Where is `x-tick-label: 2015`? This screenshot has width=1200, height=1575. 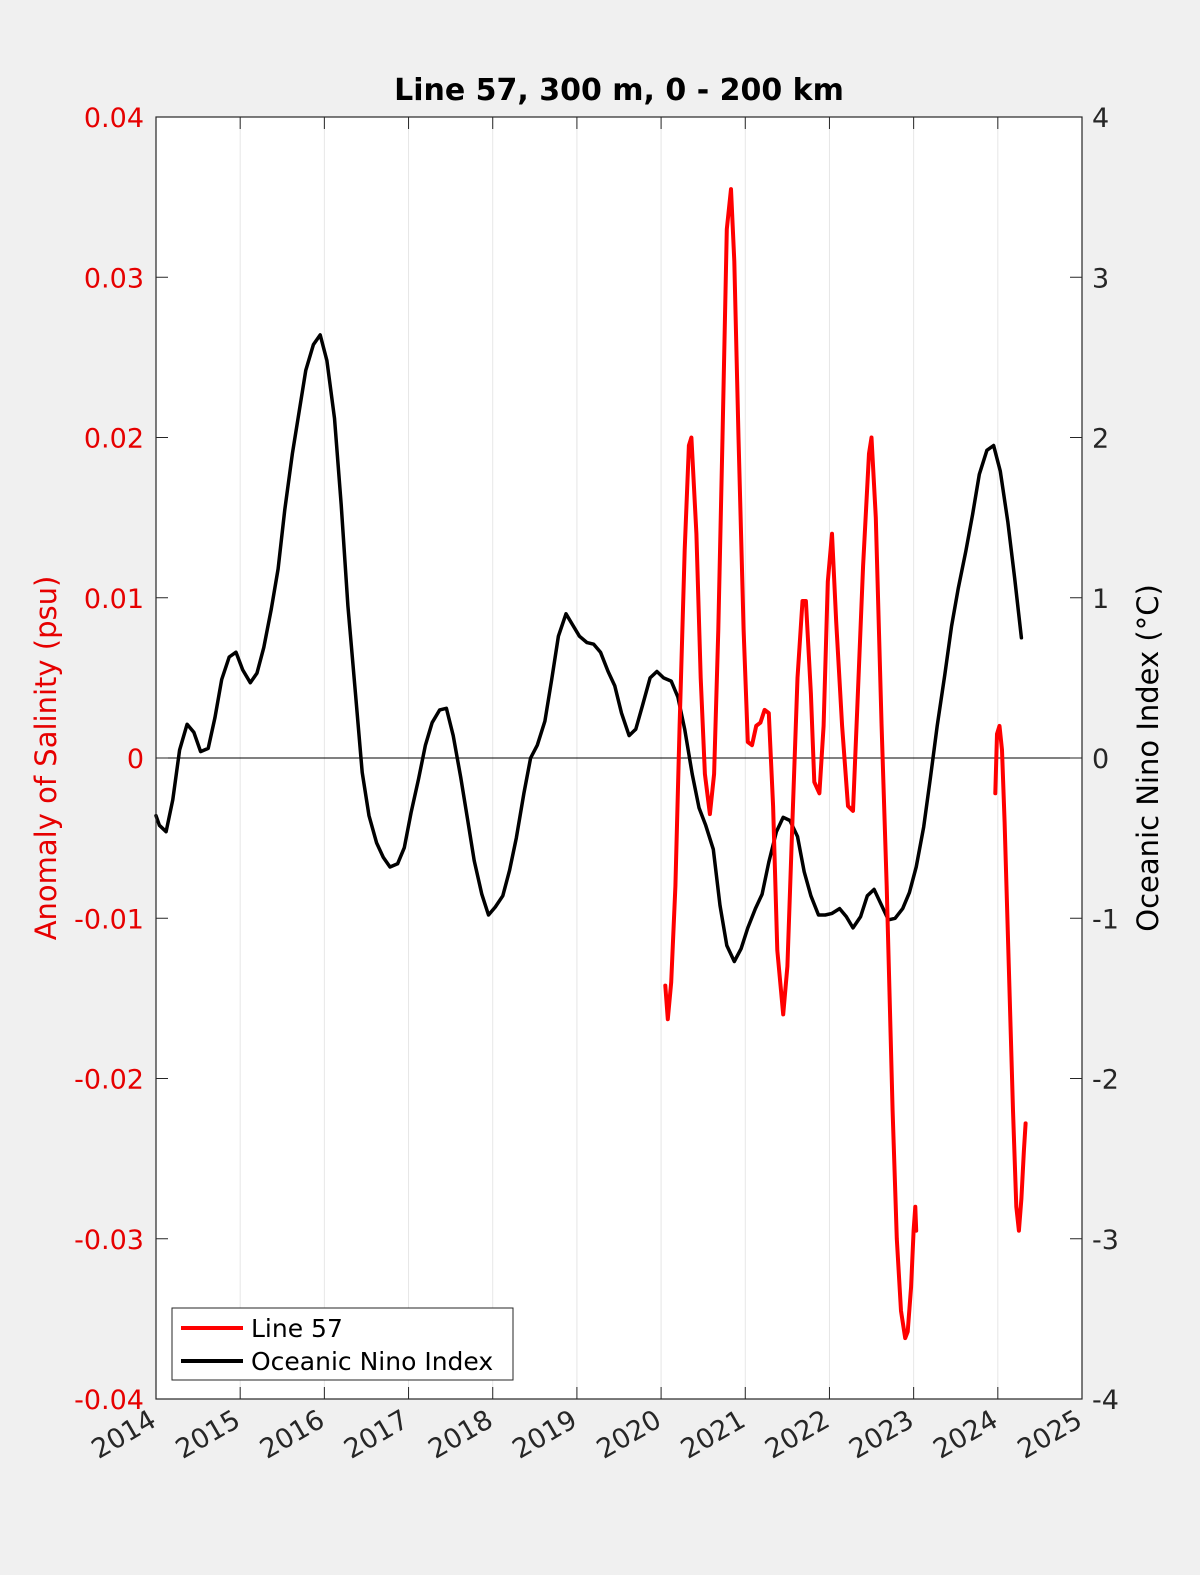
x-tick-label: 2015 is located at coordinates (208, 1434).